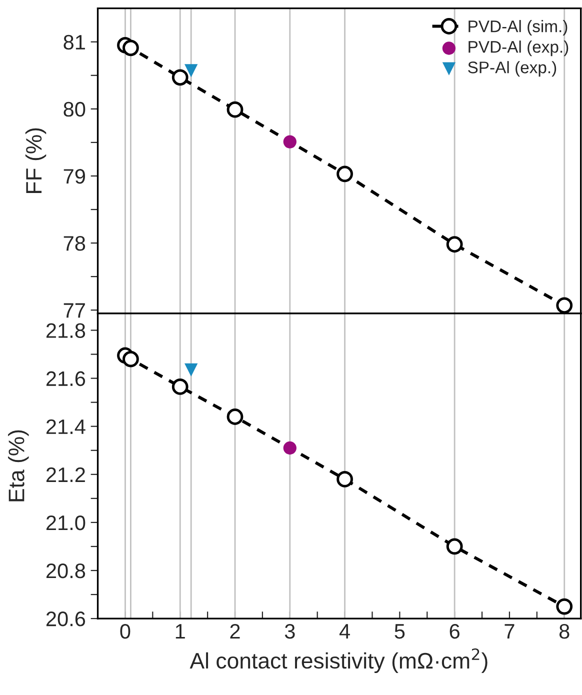 The height and width of the screenshot is (695, 582). I want to click on y-tick-label: 80, so click(75, 109).